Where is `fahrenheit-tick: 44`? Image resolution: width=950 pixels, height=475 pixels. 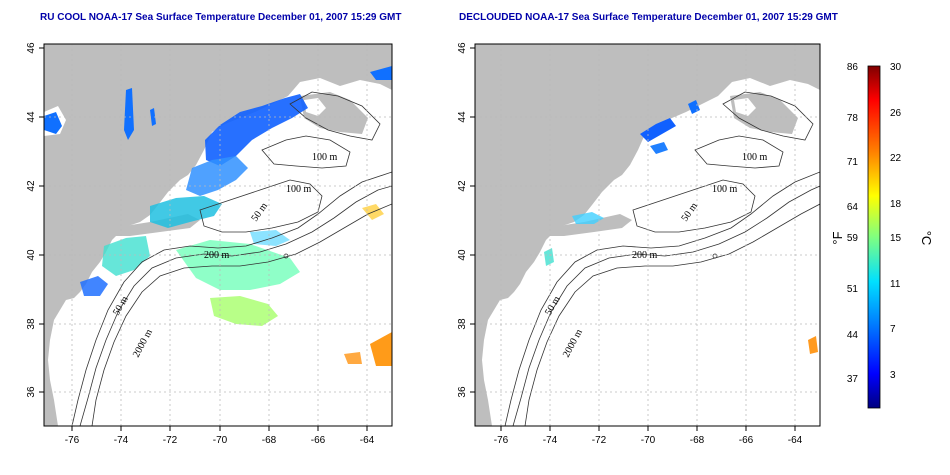
fahrenheit-tick: 44 is located at coordinates (853, 335).